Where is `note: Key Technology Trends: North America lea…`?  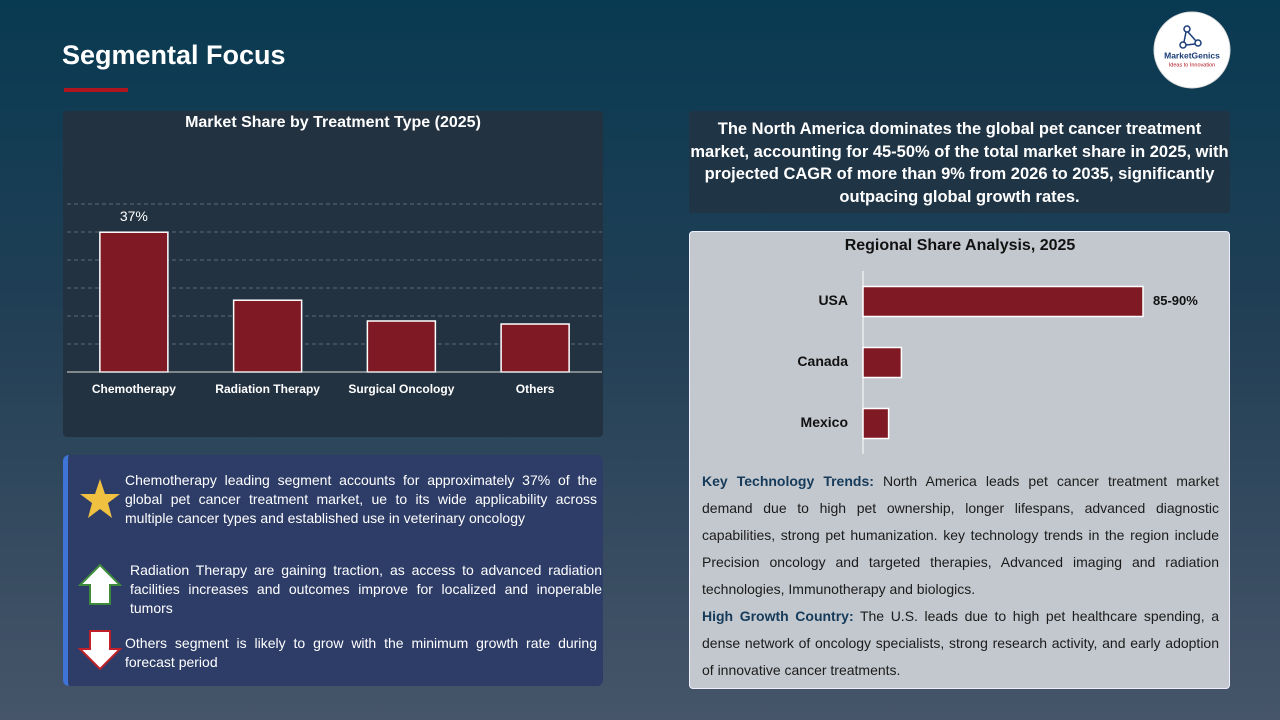
note: Key Technology Trends: North America lea… is located at coordinates (960, 535).